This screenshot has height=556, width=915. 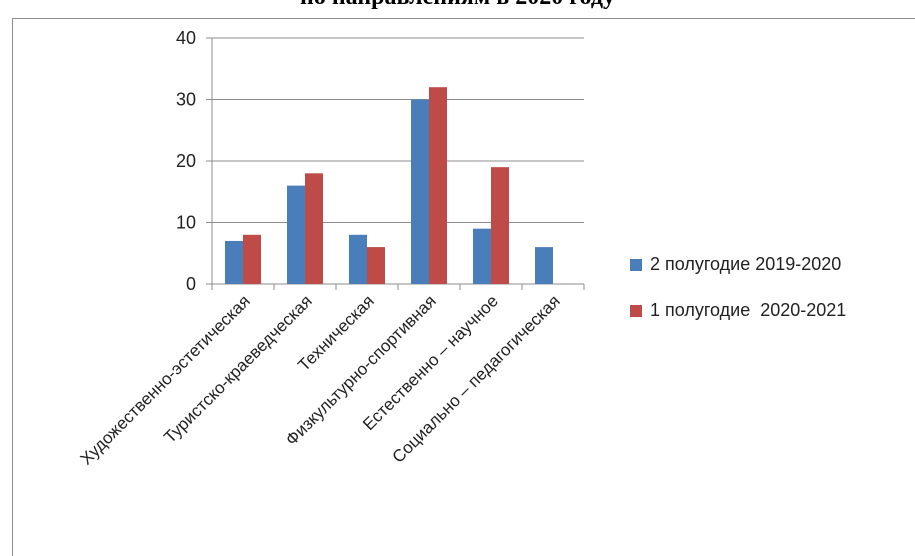 What do you see at coordinates (186, 100) in the screenshot?
I see `y-tick-label: 30` at bounding box center [186, 100].